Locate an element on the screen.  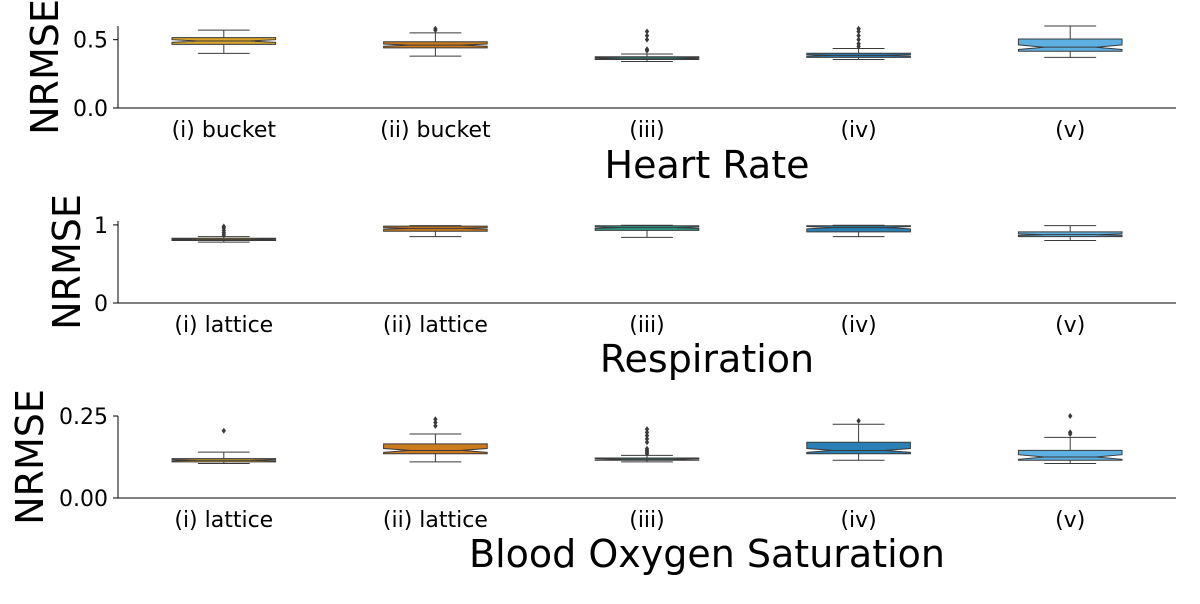
x-tick-label: (ii) bucket is located at coordinates (435, 130).